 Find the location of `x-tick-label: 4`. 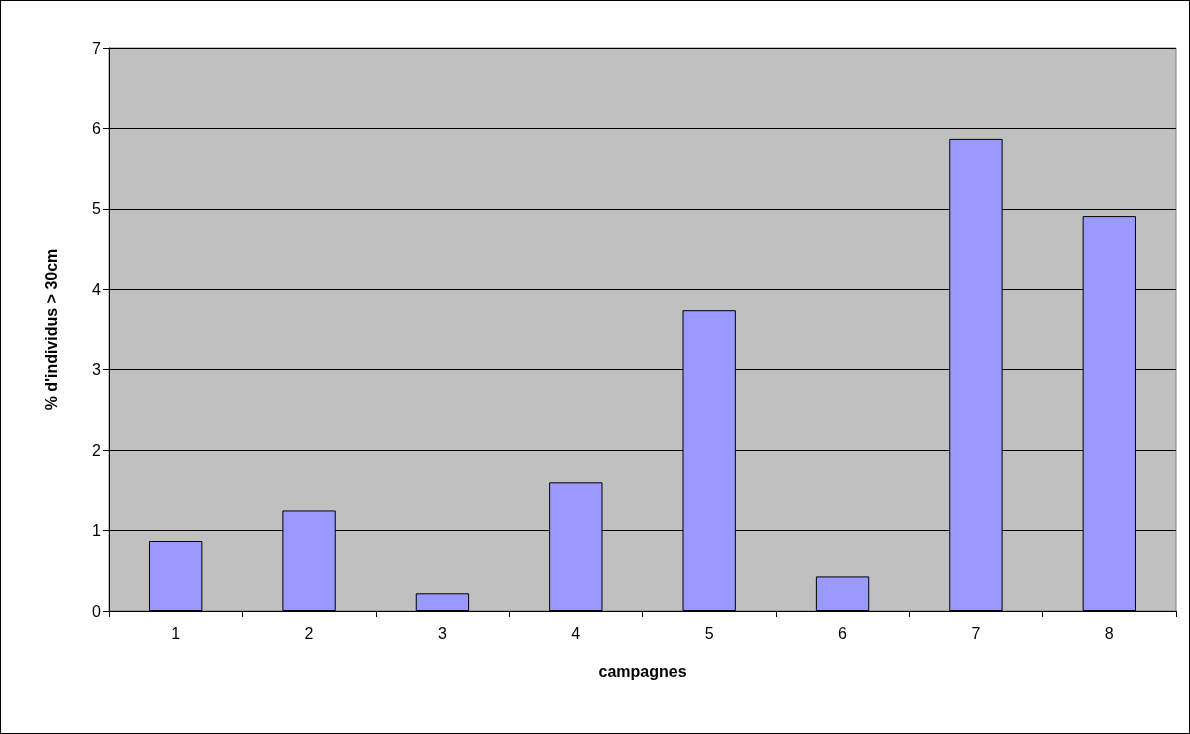

x-tick-label: 4 is located at coordinates (576, 633).